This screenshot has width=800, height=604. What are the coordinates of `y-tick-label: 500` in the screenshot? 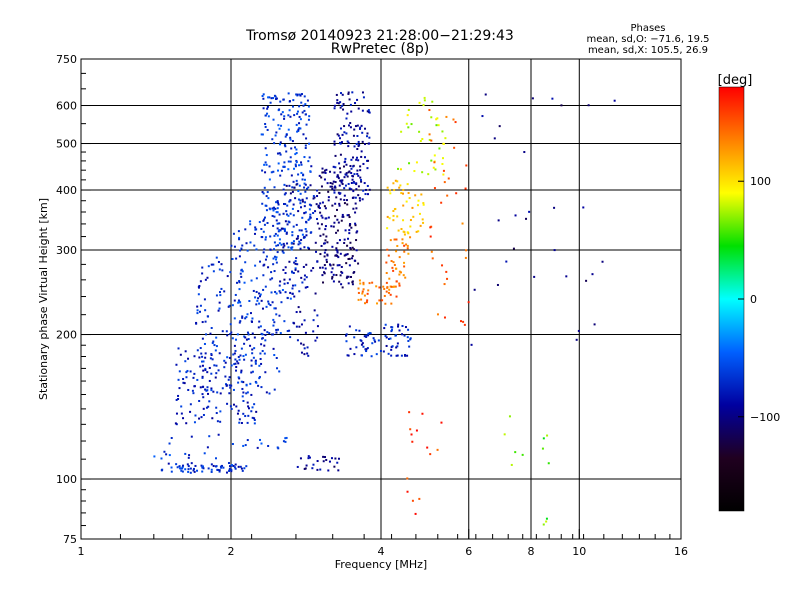 It's located at (66, 144).